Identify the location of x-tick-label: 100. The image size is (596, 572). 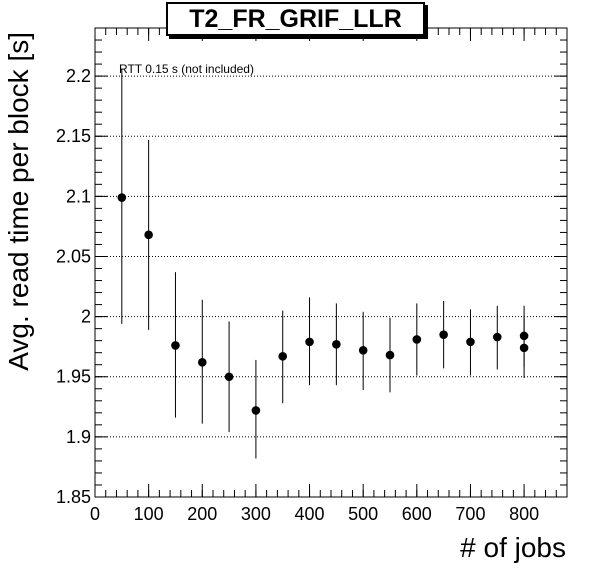
(149, 514).